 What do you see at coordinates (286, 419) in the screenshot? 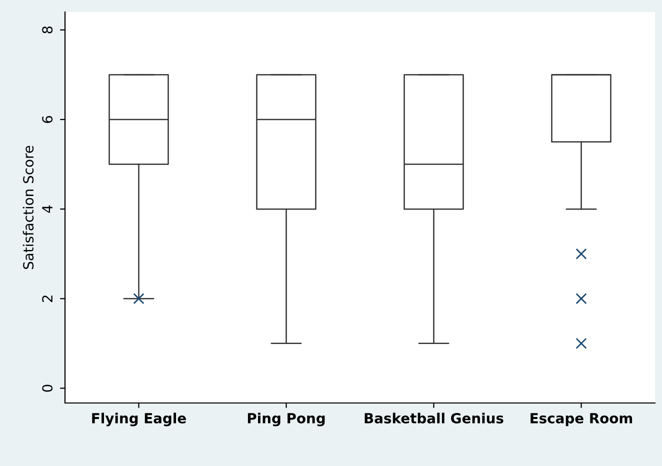
I see `x-tick-label: Ping Pong` at bounding box center [286, 419].